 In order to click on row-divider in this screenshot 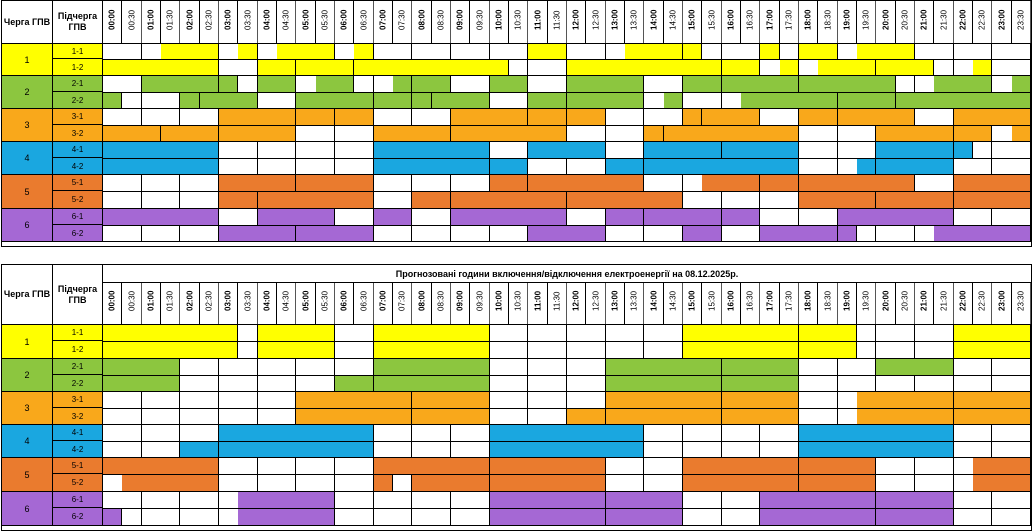, I will do `click(567, 191)`.